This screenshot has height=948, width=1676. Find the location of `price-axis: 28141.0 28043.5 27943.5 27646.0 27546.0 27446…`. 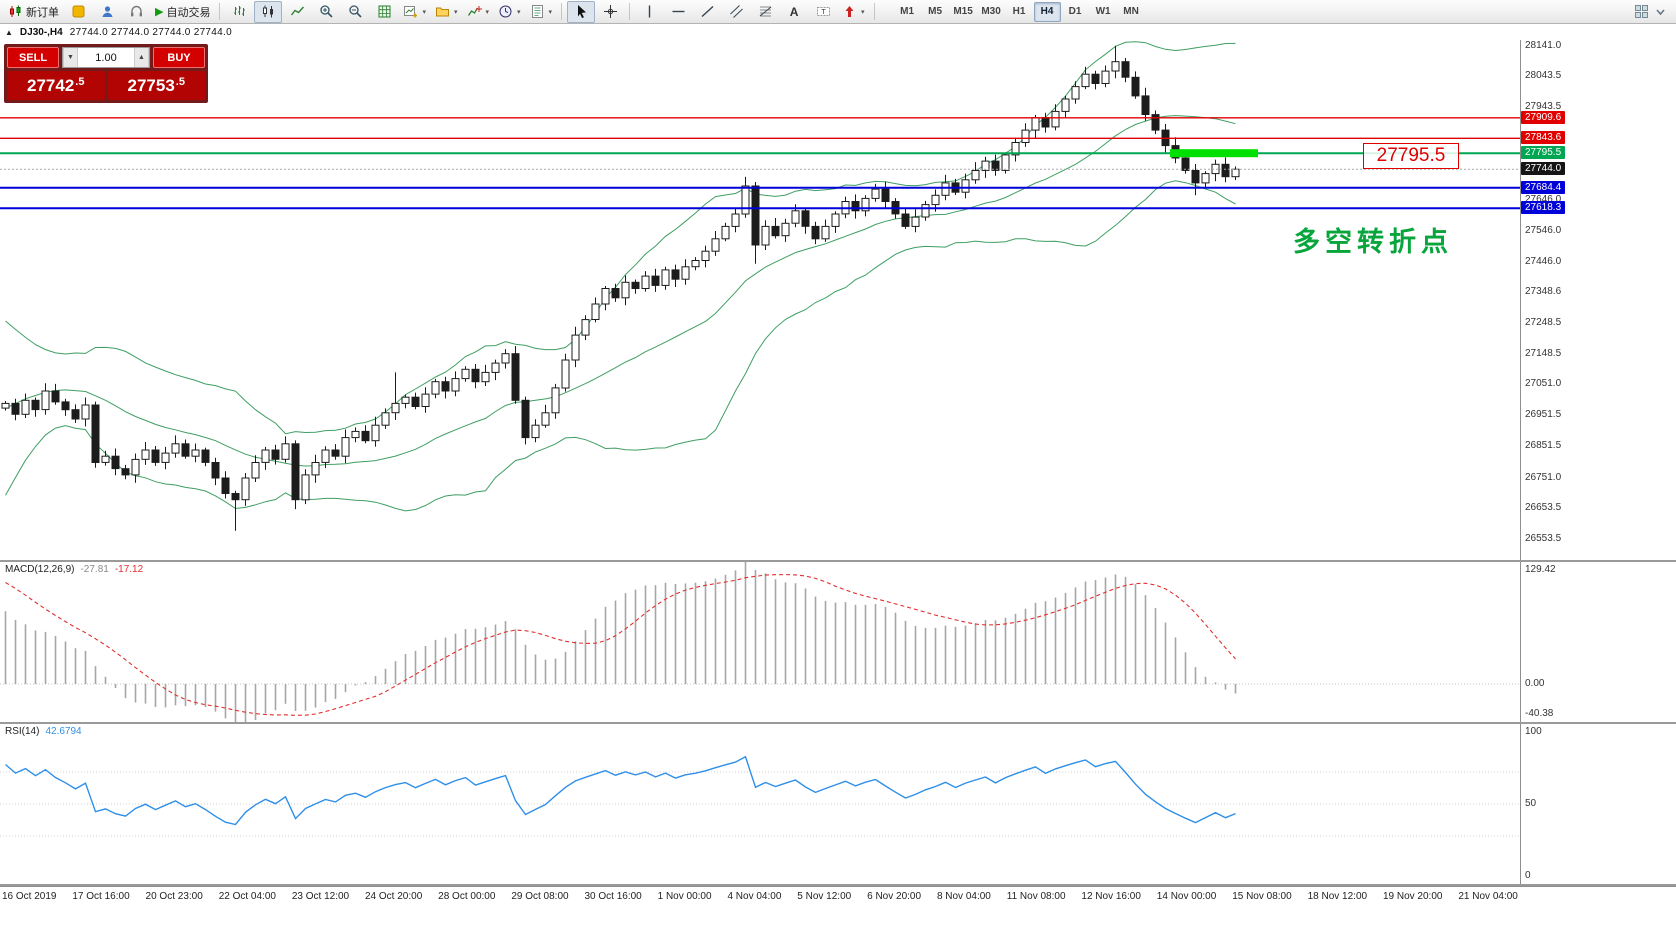

price-axis: 28141.0 28043.5 27943.5 27646.0 27546.0 27446… is located at coordinates (1598, 300).